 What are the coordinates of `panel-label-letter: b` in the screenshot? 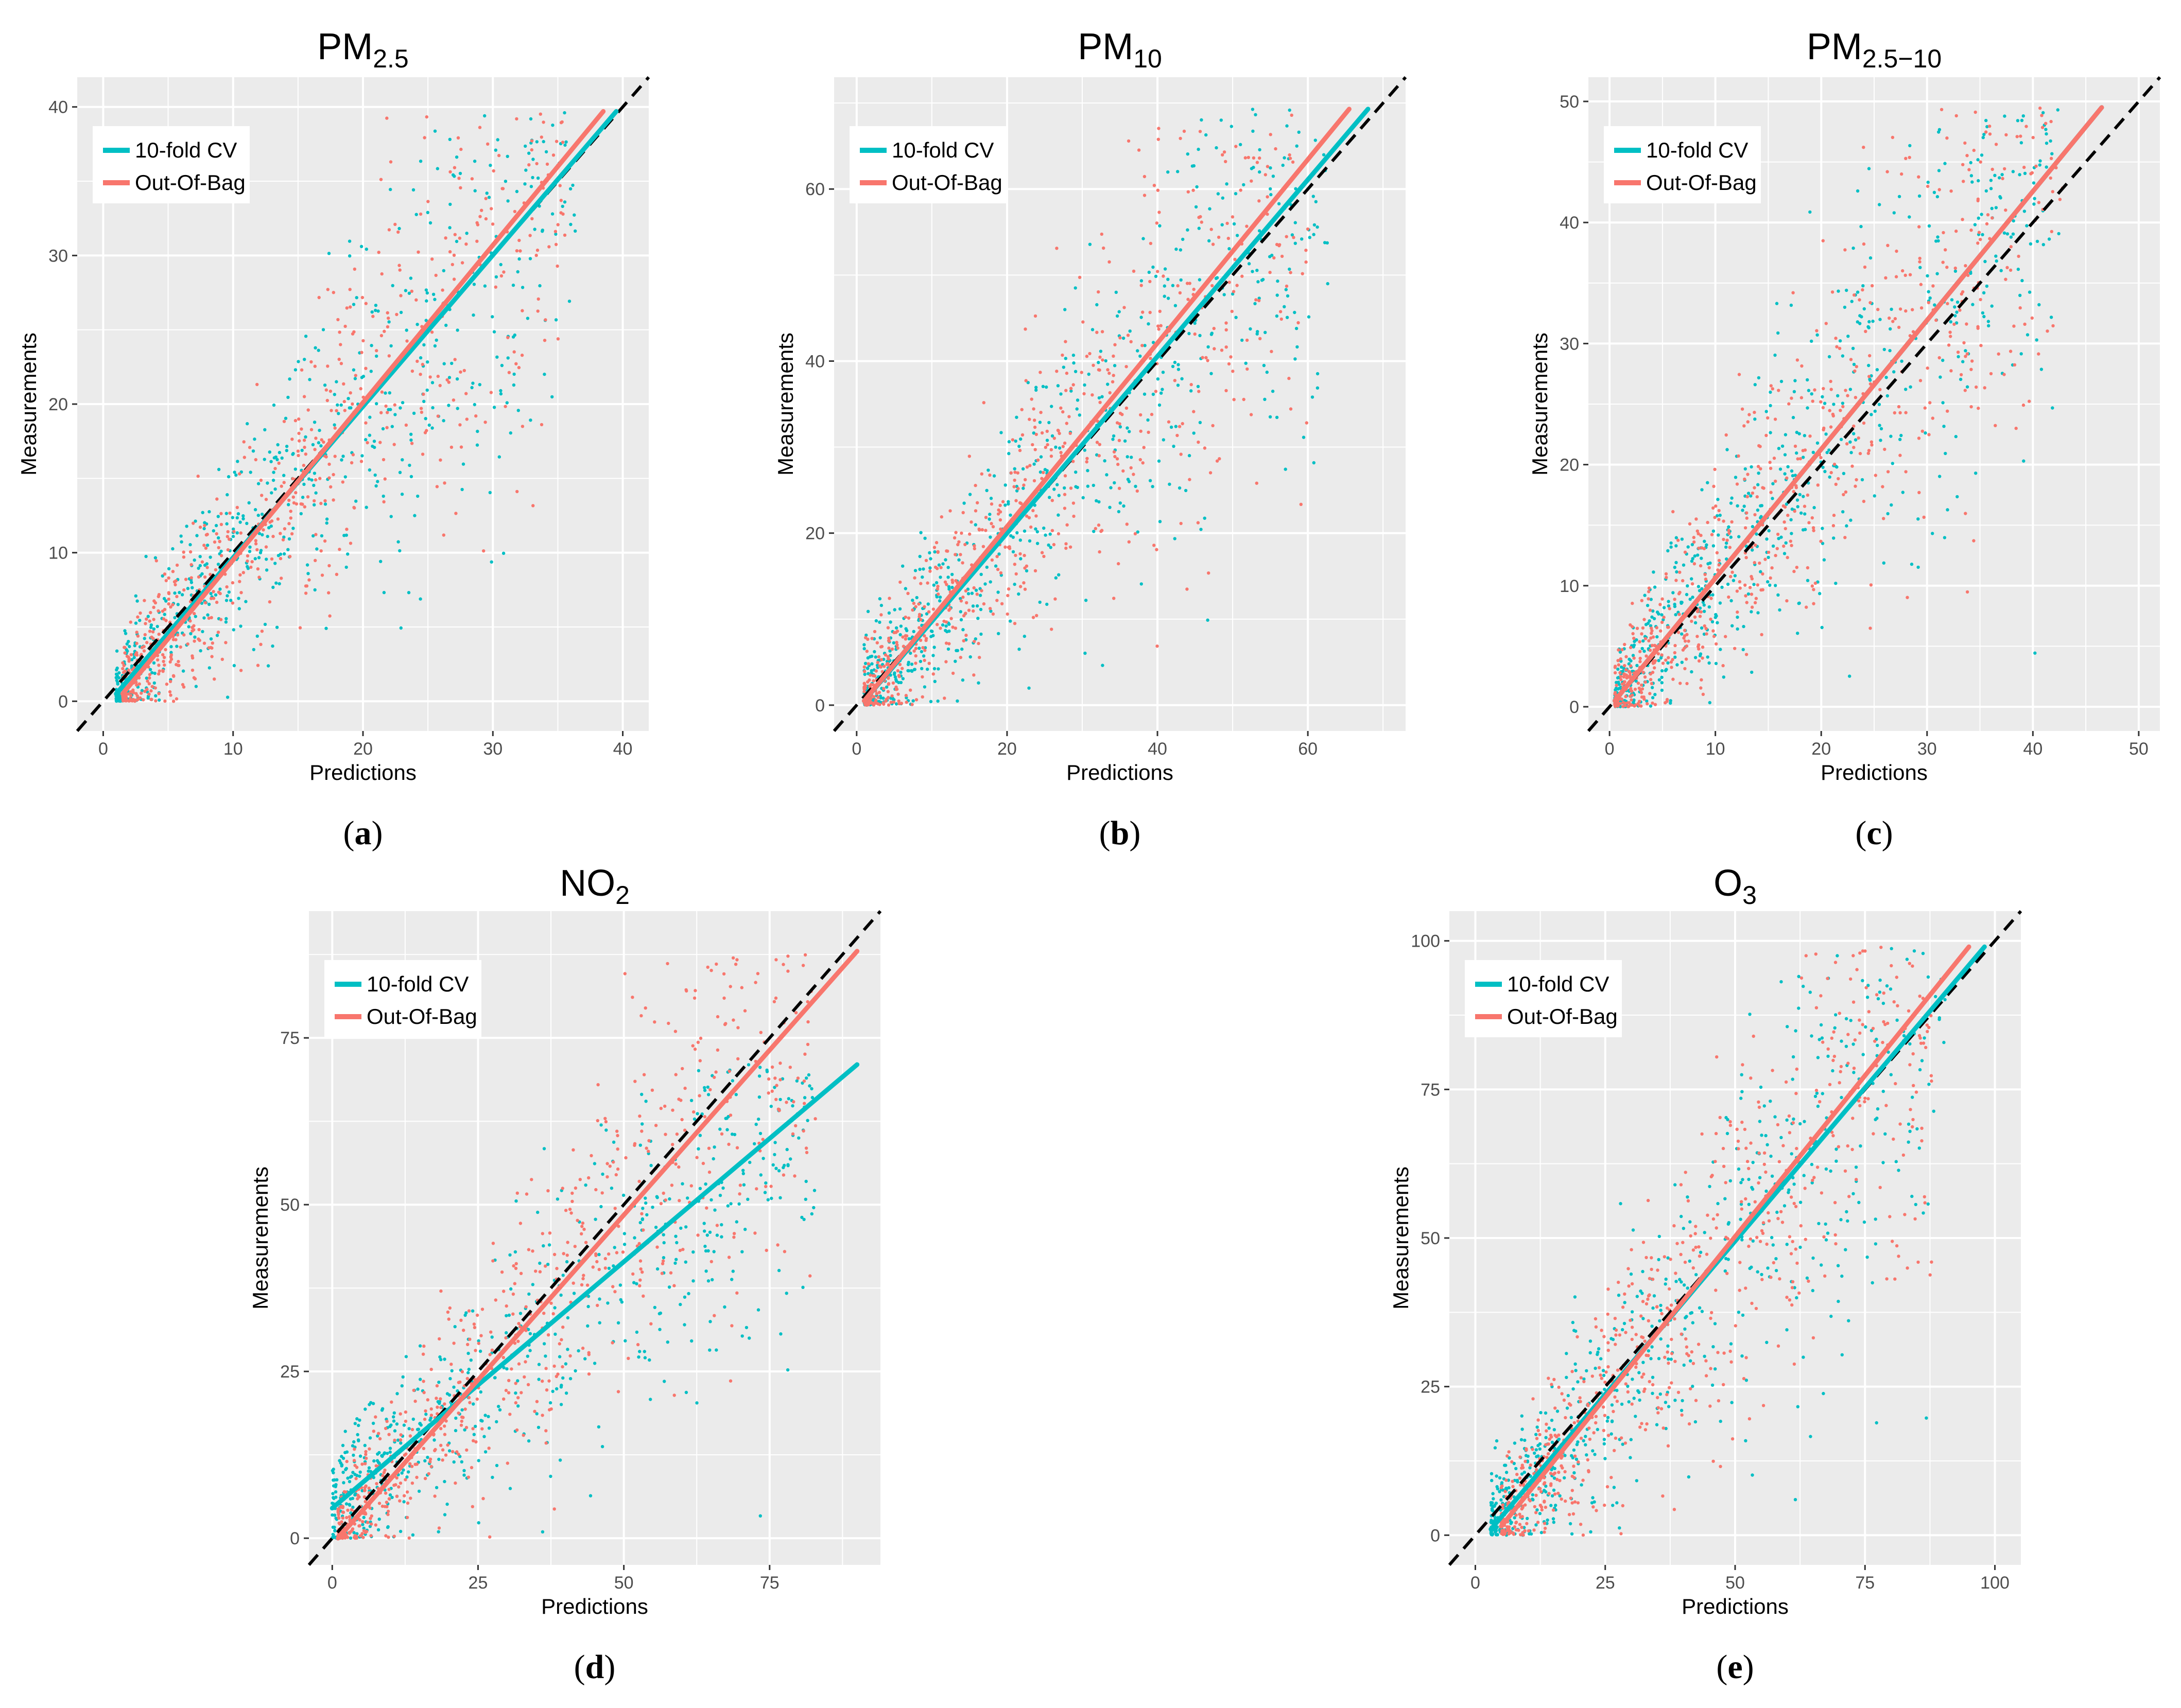 It's located at (1120, 833).